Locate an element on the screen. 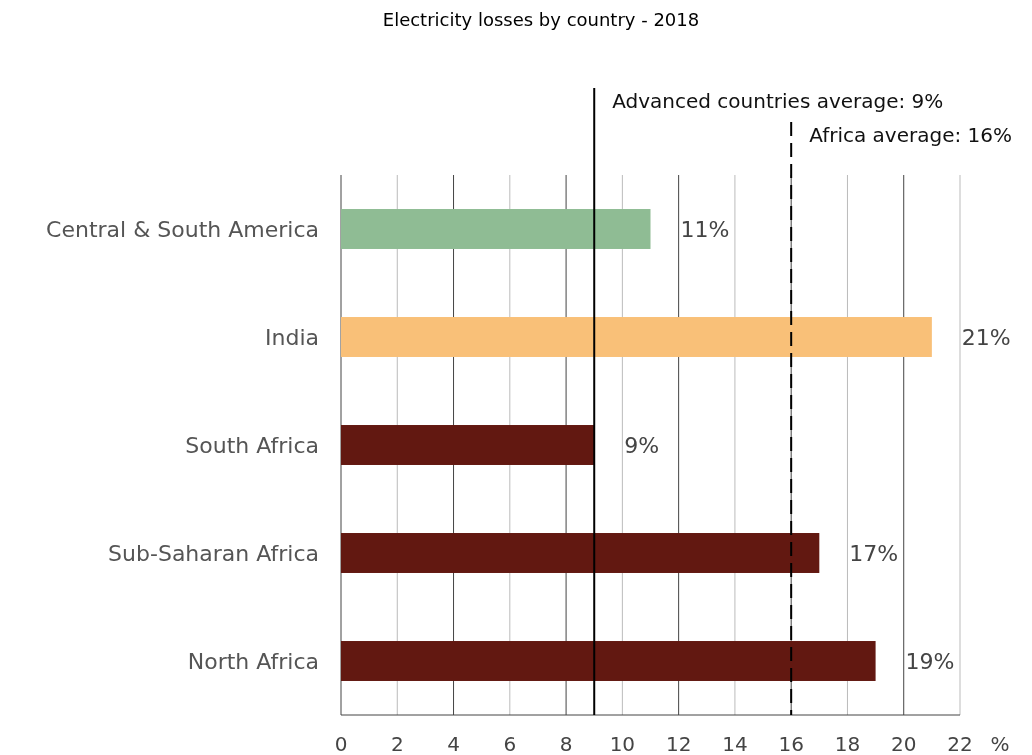 This screenshot has width=1032, height=755. y-tick-label: Central & South America is located at coordinates (182, 229).